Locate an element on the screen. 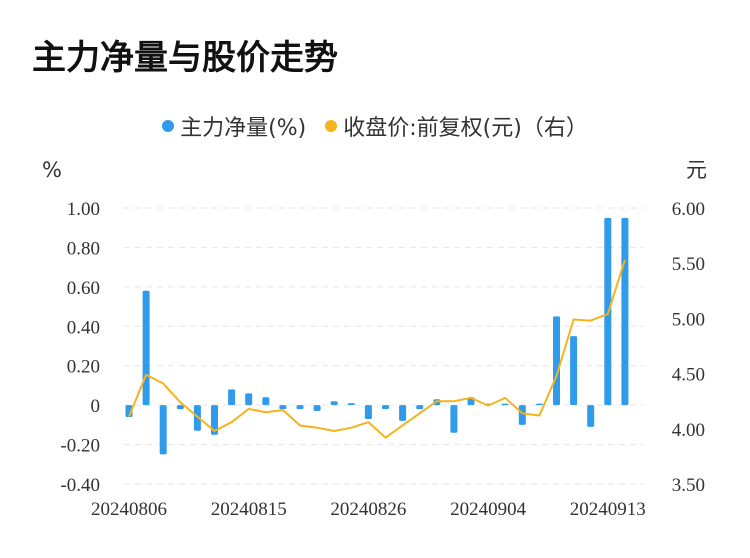 The height and width of the screenshot is (558, 750). x-tick-label: 20240904 is located at coordinates (488, 509).